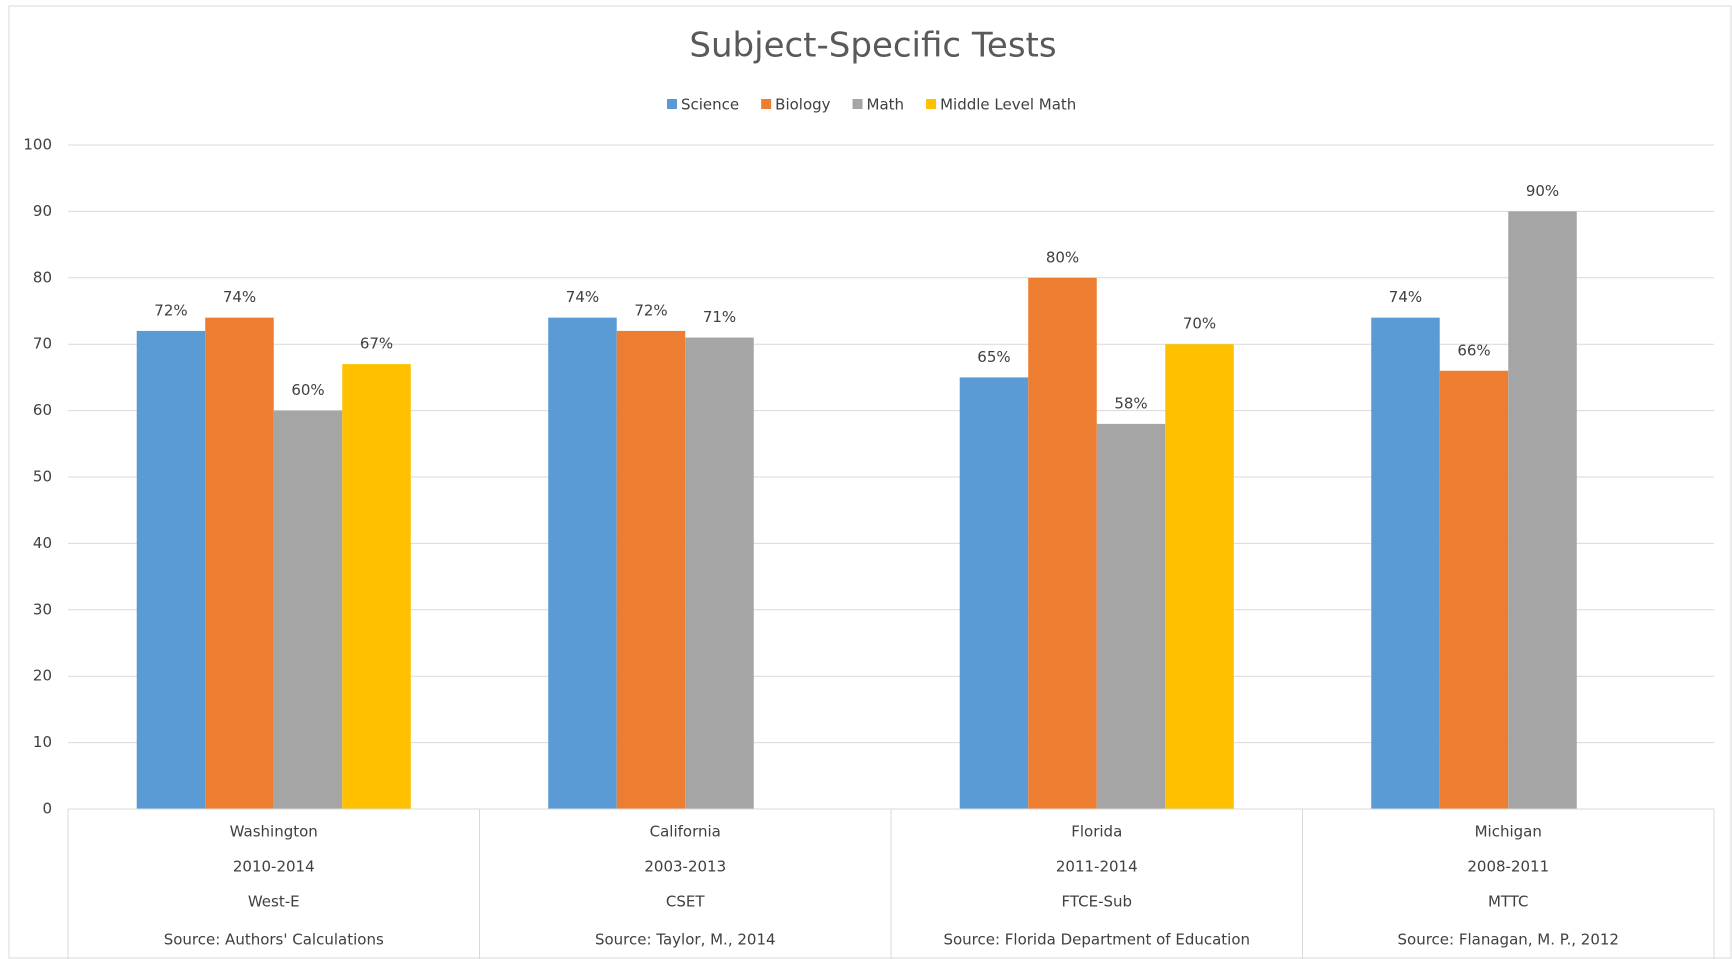 Image resolution: width=1732 pixels, height=959 pixels. What do you see at coordinates (803, 105) in the screenshot?
I see `legend-label: Biology` at bounding box center [803, 105].